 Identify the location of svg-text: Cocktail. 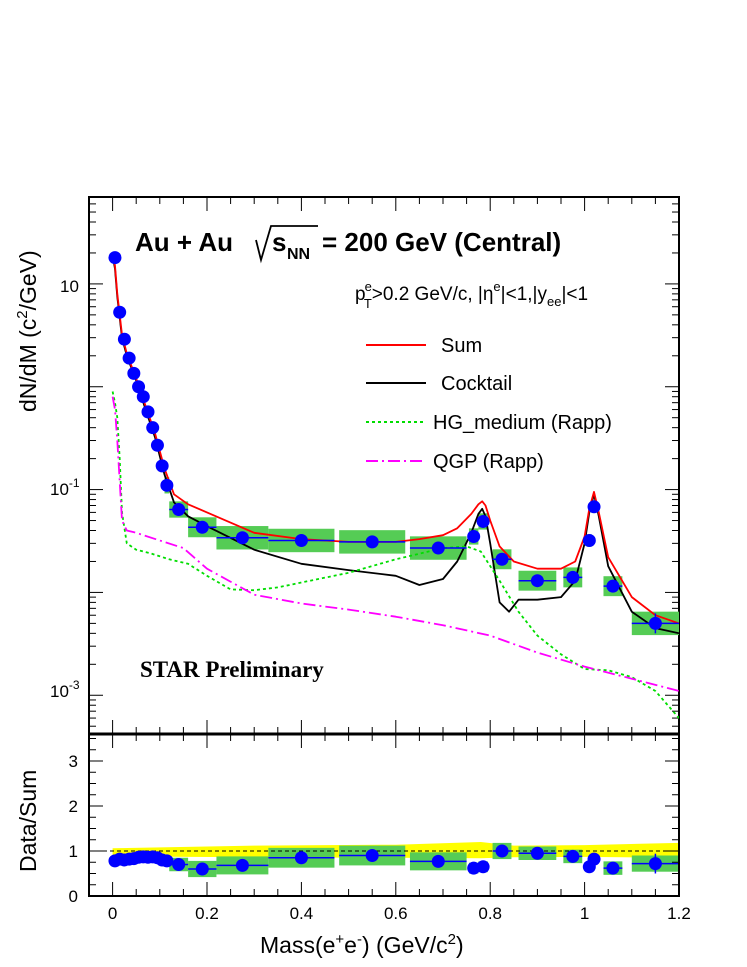
(476, 384).